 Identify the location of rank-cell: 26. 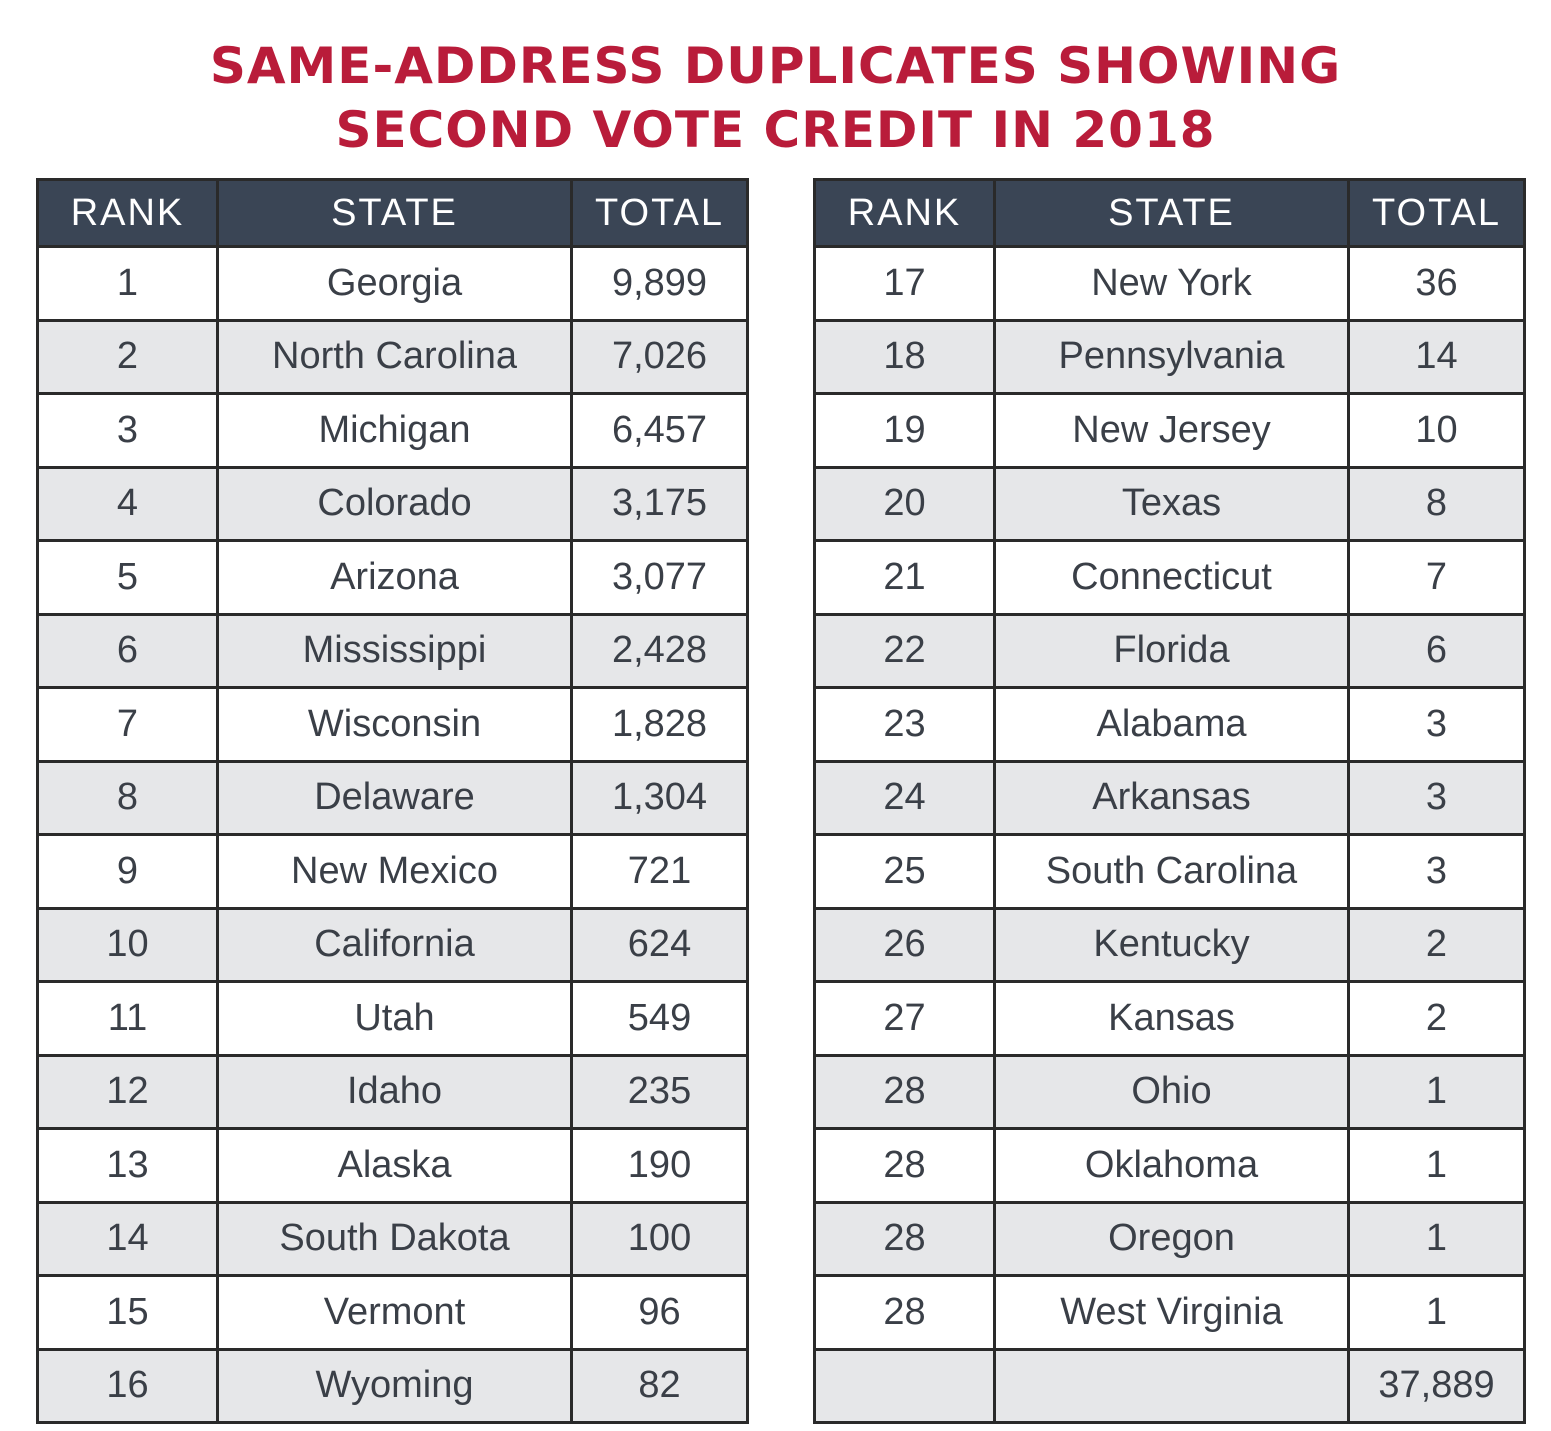
(904, 944).